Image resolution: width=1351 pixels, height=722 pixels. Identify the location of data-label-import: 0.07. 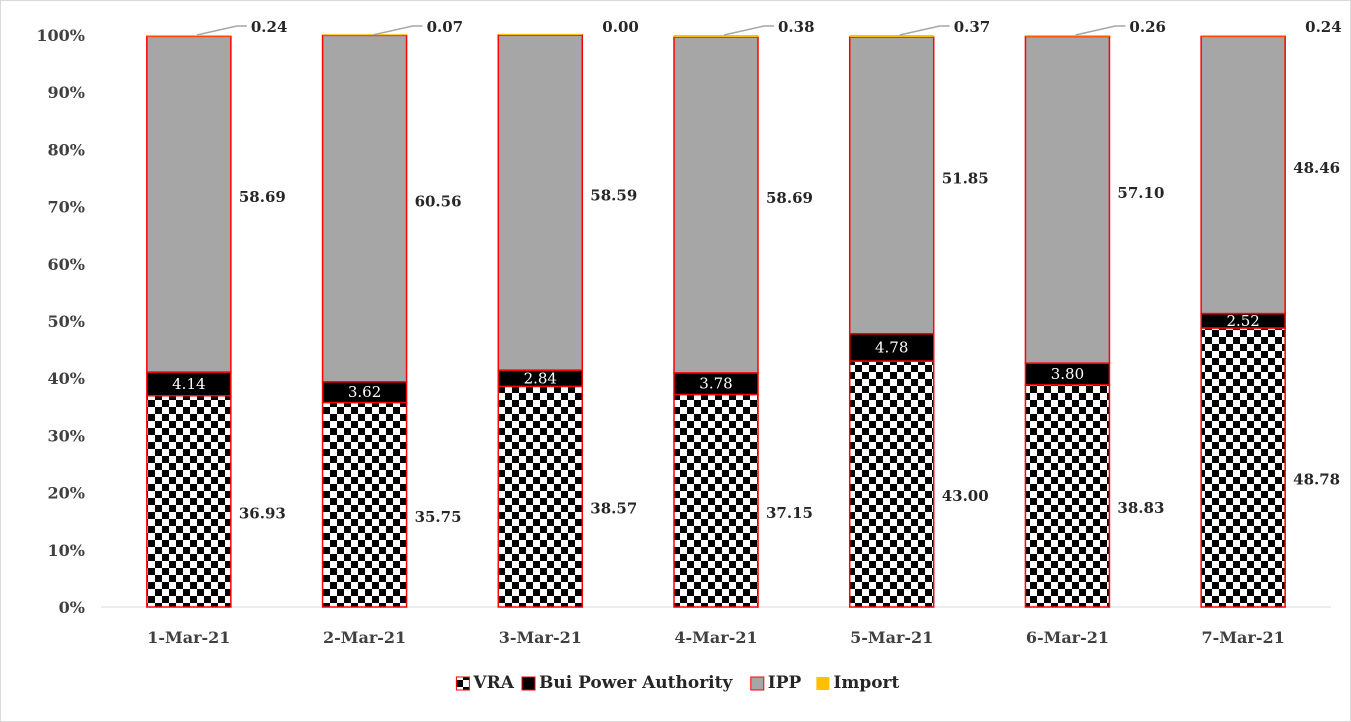
(445, 27).